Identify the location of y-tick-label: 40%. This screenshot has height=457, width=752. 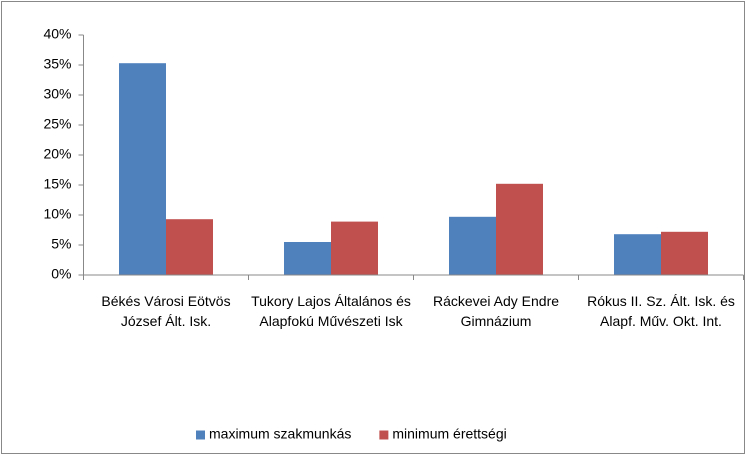
(57, 34).